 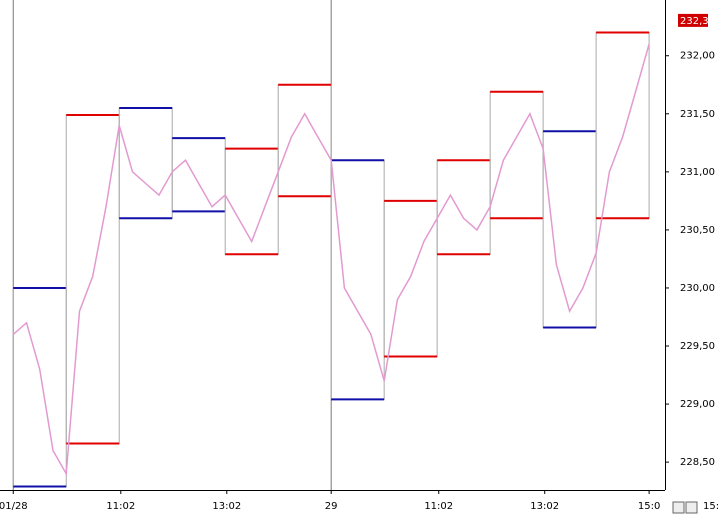 I want to click on y-tick-label: 229,50, so click(x=697, y=346).